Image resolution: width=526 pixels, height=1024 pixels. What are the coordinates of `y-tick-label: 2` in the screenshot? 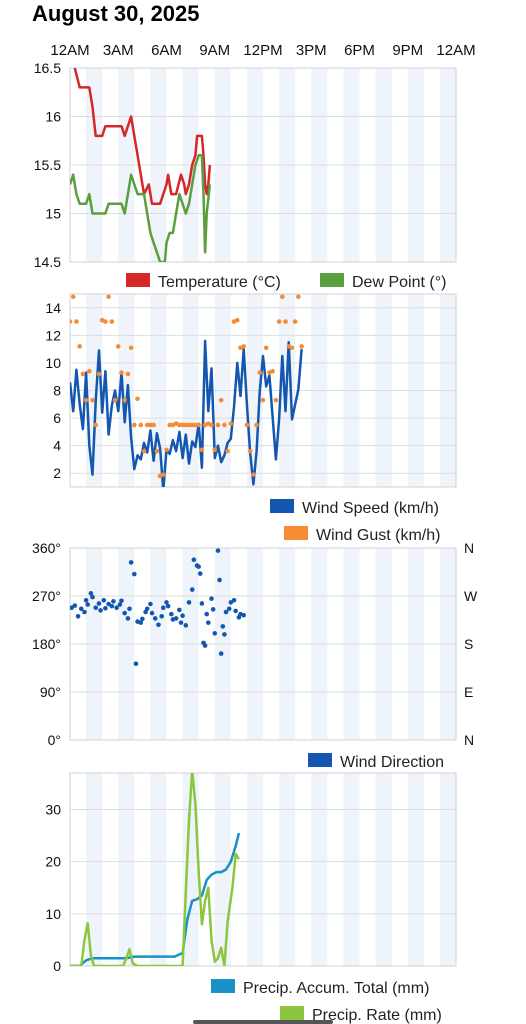 It's located at (57, 473).